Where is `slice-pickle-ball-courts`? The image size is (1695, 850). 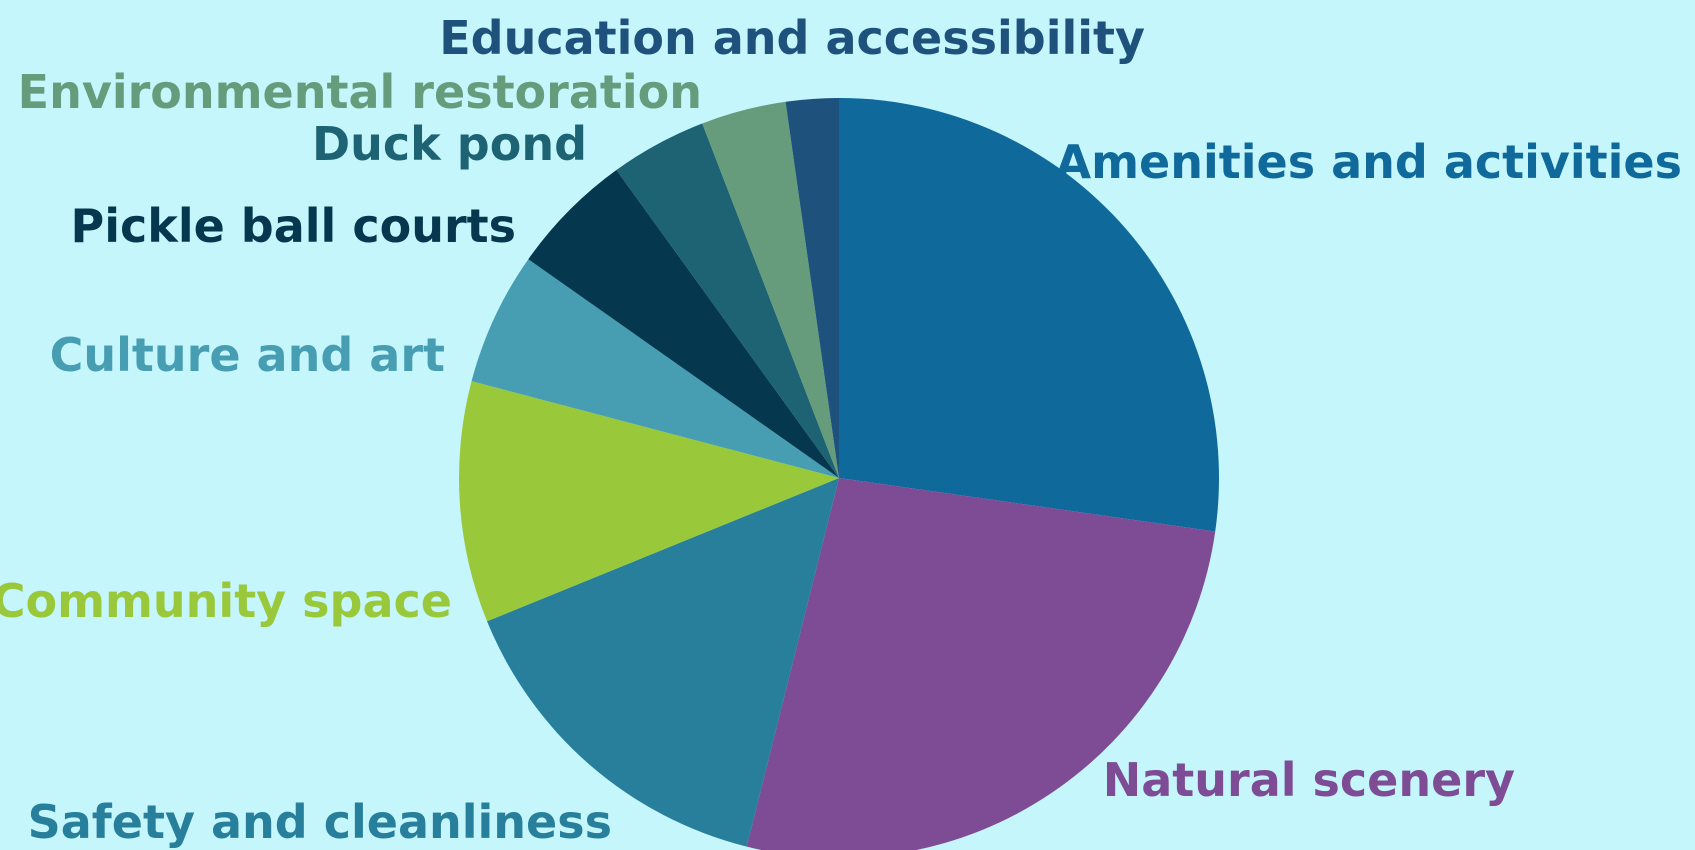 slice-pickle-ball-courts is located at coordinates (683, 324).